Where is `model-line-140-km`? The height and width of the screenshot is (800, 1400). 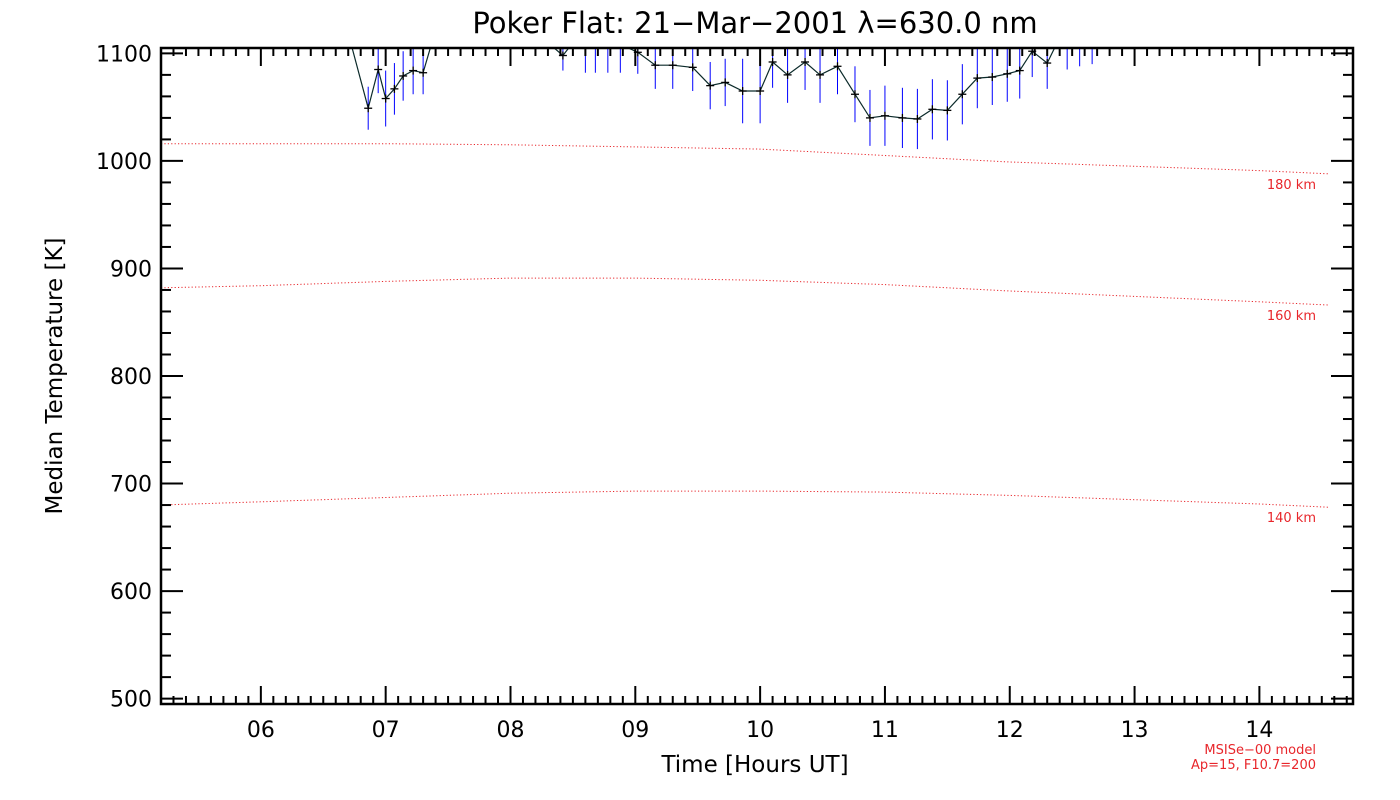 model-line-140-km is located at coordinates (745, 499).